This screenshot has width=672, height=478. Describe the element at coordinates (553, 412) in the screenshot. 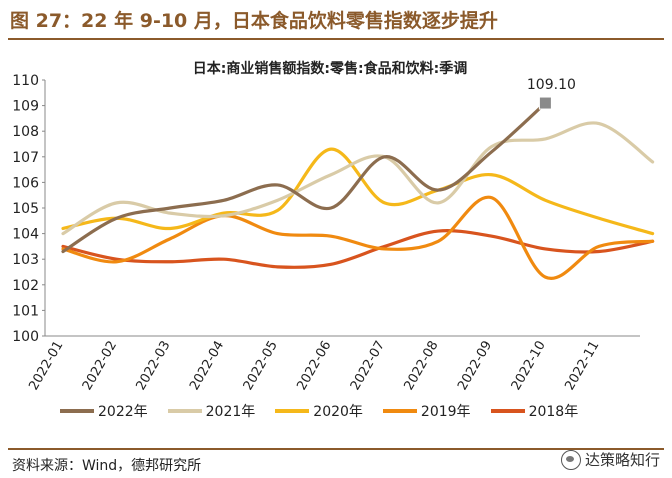

I see `legend-label: 2018年` at that location.